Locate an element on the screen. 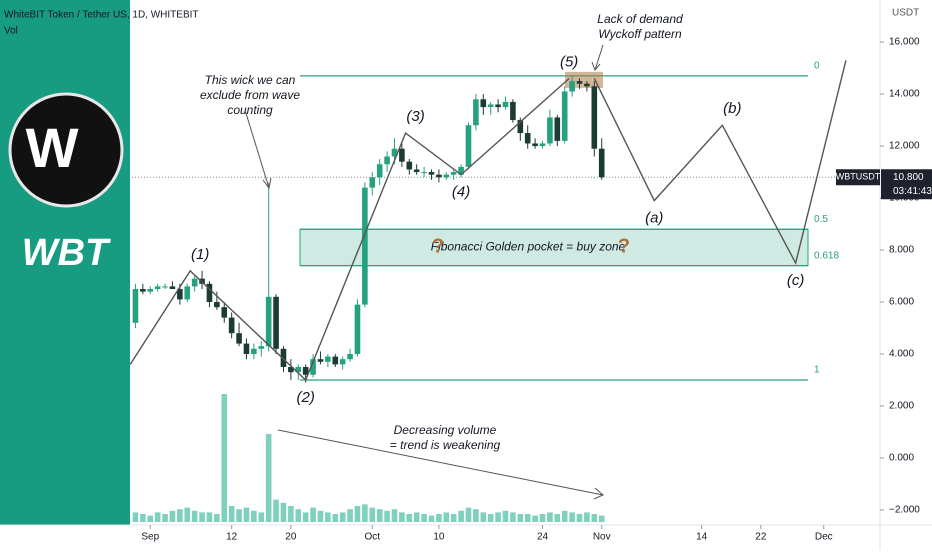 The height and width of the screenshot is (555, 932). price-label: 10.800 is located at coordinates (908, 177).